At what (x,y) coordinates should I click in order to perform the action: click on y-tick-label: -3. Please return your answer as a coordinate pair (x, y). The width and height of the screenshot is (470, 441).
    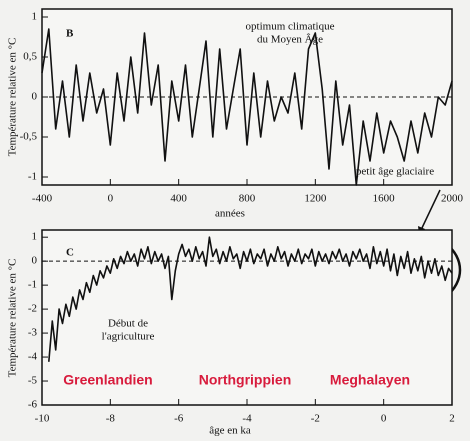
    Looking at the image, I should click on (33, 333).